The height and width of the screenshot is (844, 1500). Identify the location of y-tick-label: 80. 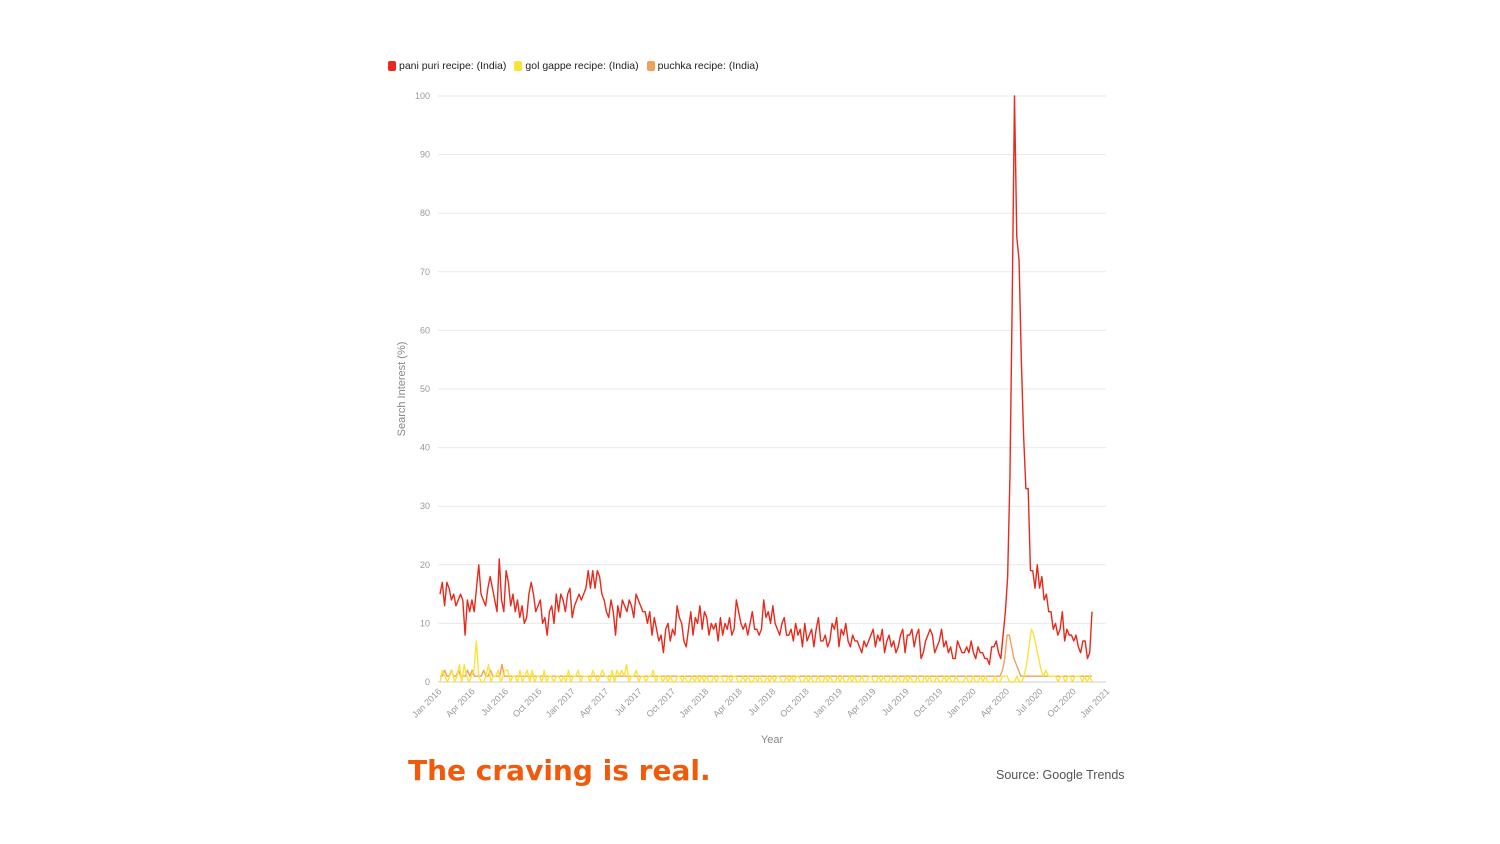
(425, 213).